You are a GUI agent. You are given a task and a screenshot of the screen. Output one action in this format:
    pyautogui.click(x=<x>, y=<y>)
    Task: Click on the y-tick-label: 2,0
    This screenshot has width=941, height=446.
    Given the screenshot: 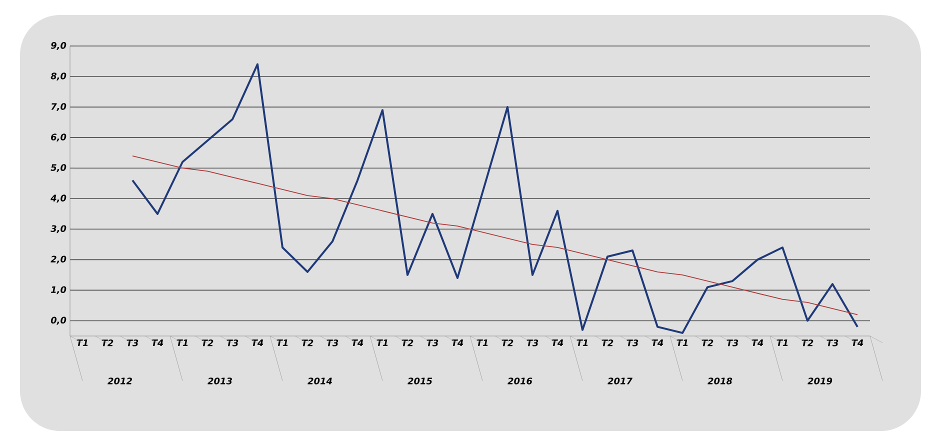 What is the action you would take?
    pyautogui.click(x=58, y=260)
    